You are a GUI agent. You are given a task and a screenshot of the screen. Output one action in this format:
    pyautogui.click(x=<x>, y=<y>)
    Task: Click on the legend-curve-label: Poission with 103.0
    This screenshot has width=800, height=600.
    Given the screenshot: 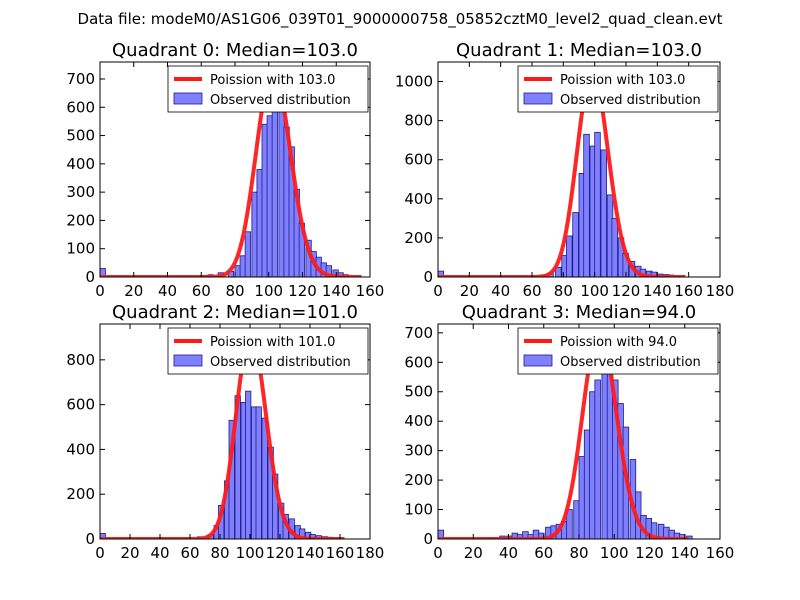 What is the action you would take?
    pyautogui.click(x=272, y=80)
    